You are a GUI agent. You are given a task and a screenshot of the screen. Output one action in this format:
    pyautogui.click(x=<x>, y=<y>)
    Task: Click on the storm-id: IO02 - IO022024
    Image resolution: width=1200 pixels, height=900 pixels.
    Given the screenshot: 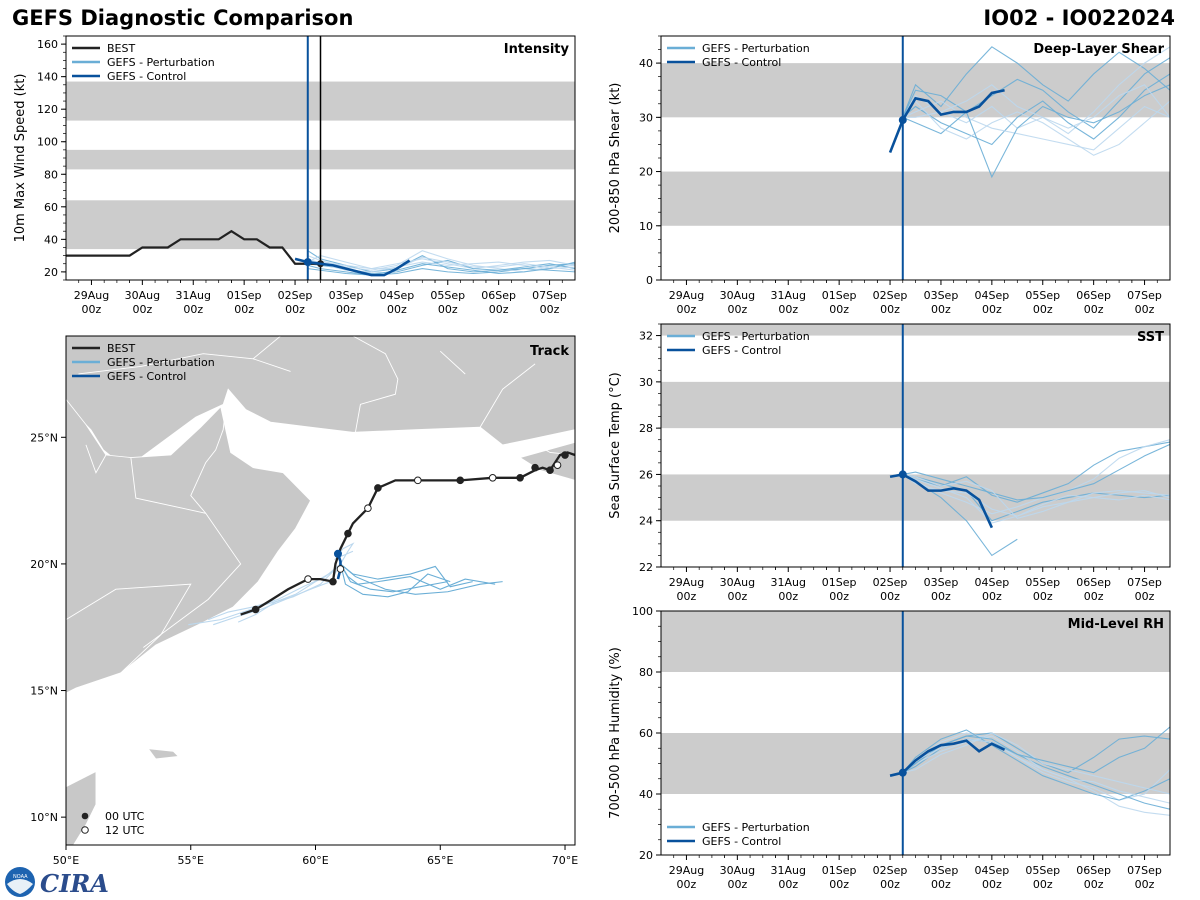 What is the action you would take?
    pyautogui.click(x=1079, y=18)
    